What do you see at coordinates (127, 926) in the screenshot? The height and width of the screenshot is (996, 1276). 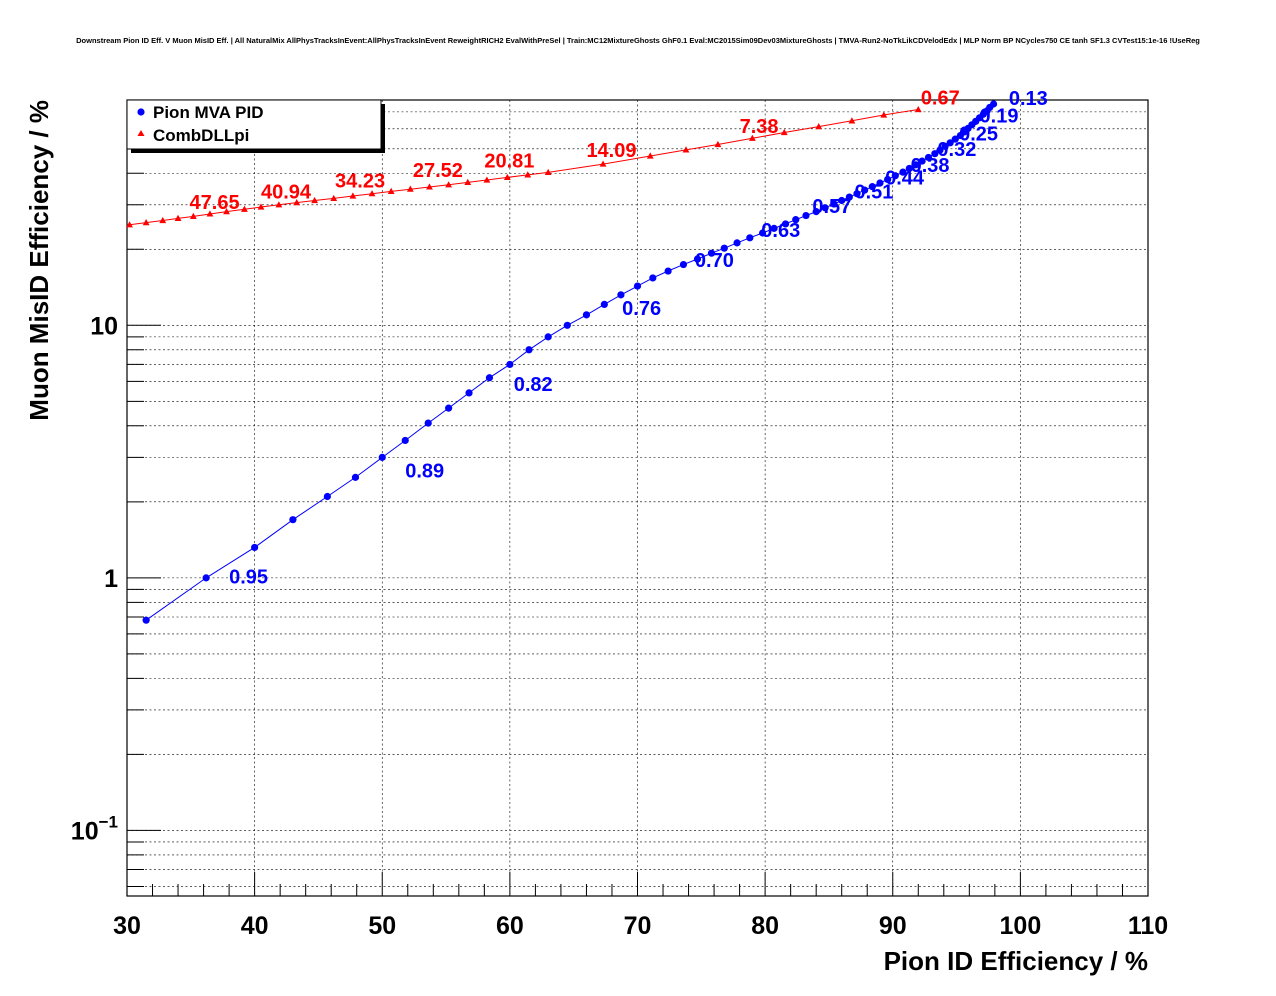 I see `x-tick-label: 30` at bounding box center [127, 926].